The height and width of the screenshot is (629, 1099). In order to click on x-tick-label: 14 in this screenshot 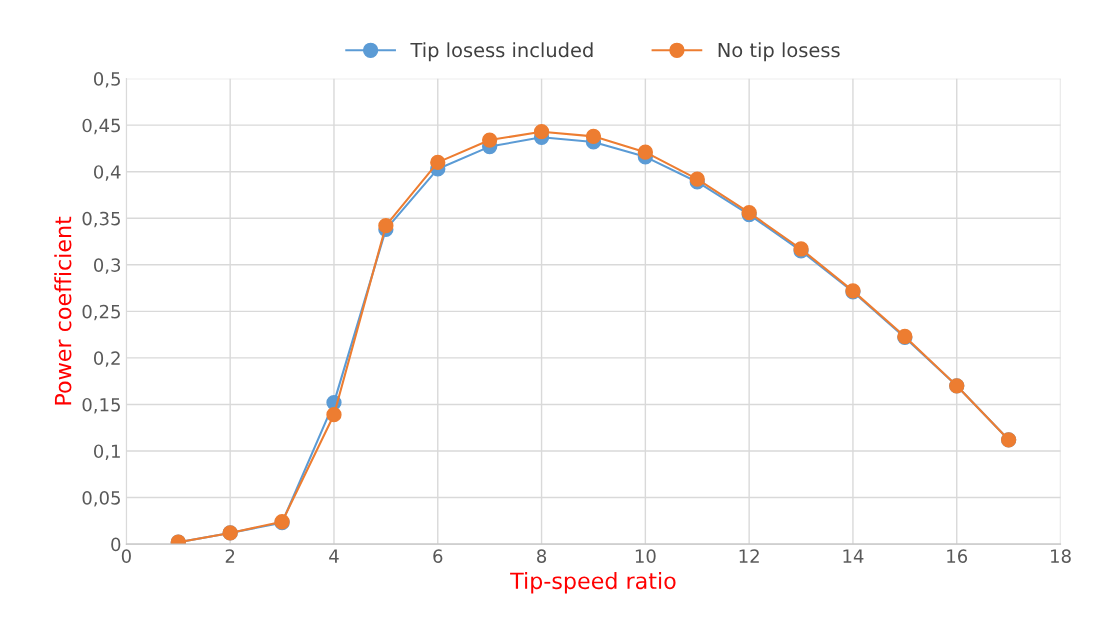, I will do `click(853, 556)`.